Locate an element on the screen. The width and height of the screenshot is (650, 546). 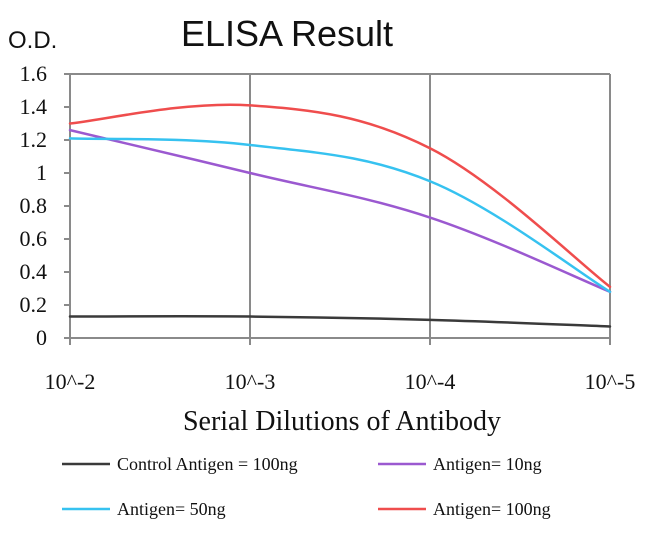
legend-item-antigen-50ng: Antigen= 50ng is located at coordinates (144, 509).